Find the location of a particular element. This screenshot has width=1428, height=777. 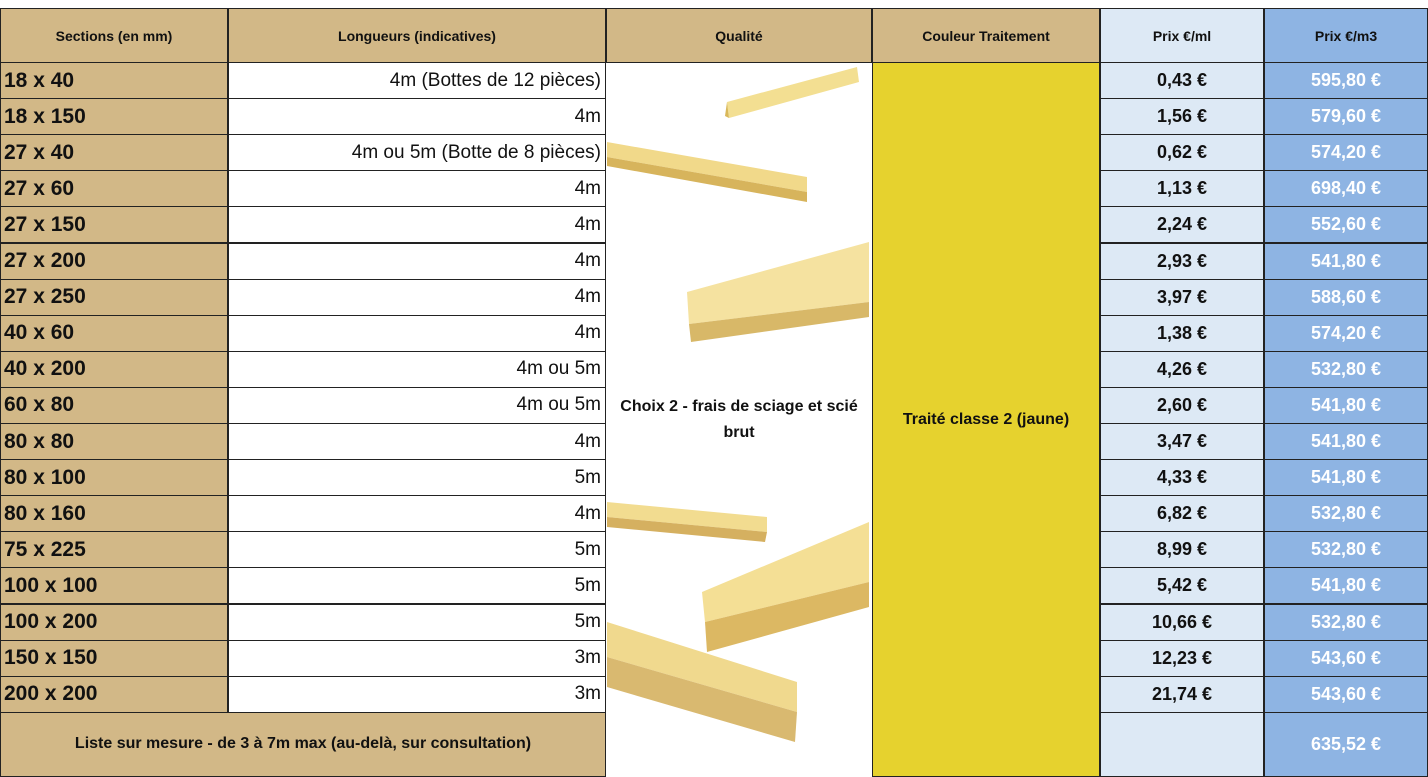

price-m3: 552,60 € is located at coordinates (1346, 225).